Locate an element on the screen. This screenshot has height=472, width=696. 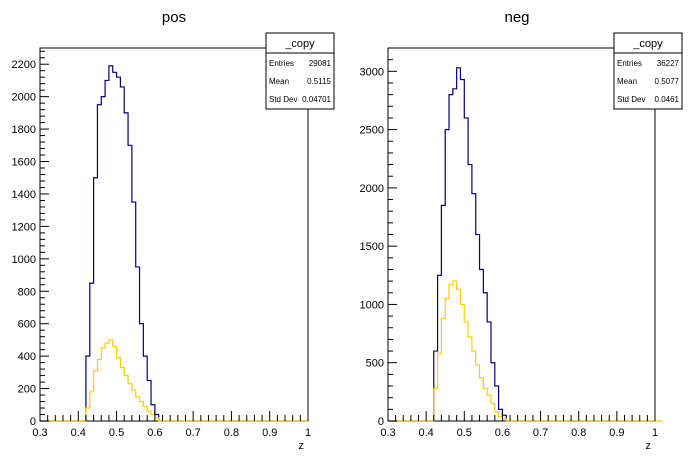
stats-row-value: 0.04701 is located at coordinates (316, 99).